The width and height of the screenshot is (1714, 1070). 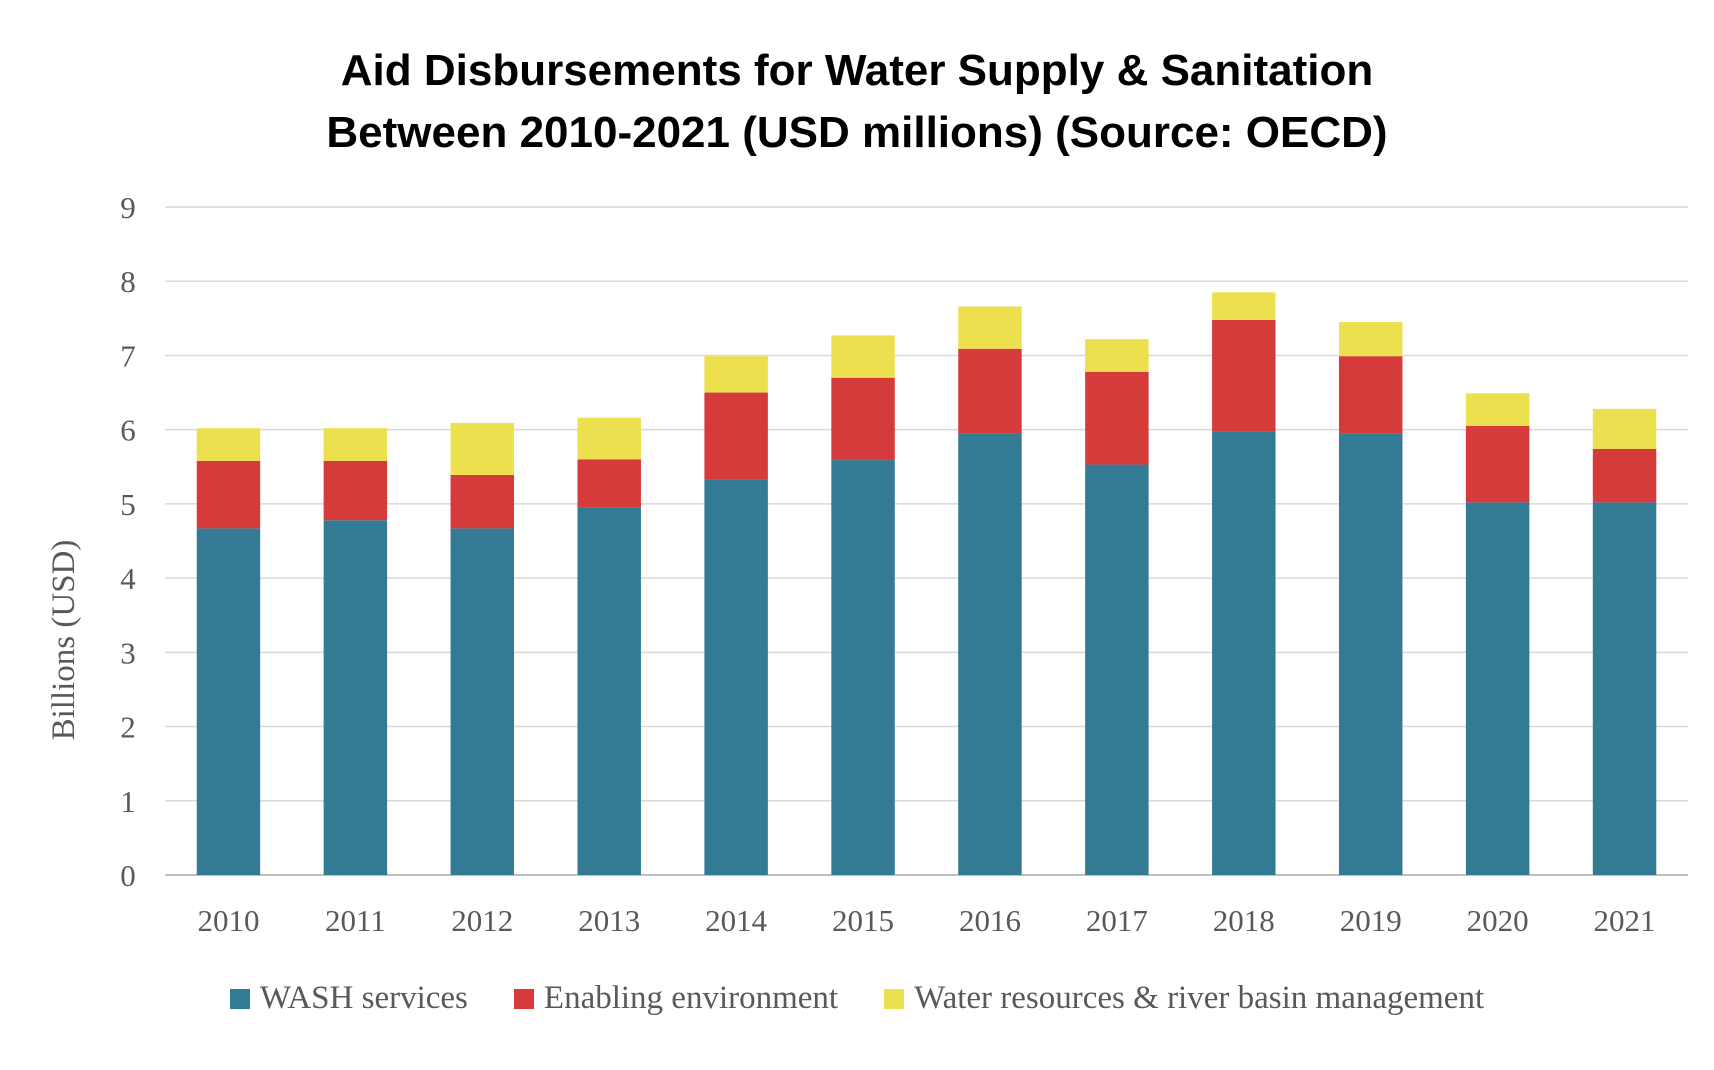 I want to click on bar-water-resources-2012, so click(x=482, y=448).